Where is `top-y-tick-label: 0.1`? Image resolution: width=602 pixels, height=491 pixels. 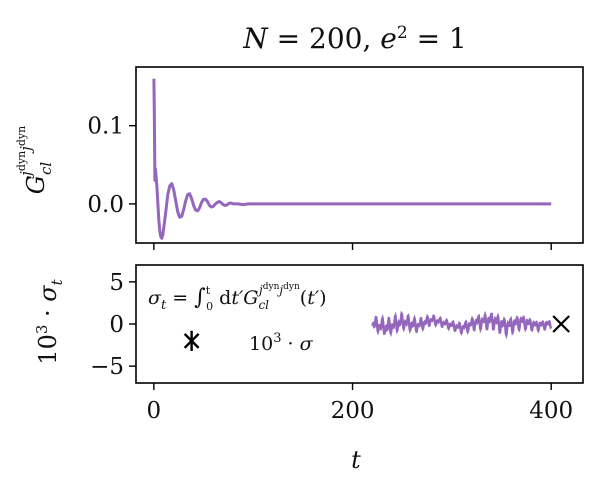
top-y-tick-label: 0.1 is located at coordinates (105, 127).